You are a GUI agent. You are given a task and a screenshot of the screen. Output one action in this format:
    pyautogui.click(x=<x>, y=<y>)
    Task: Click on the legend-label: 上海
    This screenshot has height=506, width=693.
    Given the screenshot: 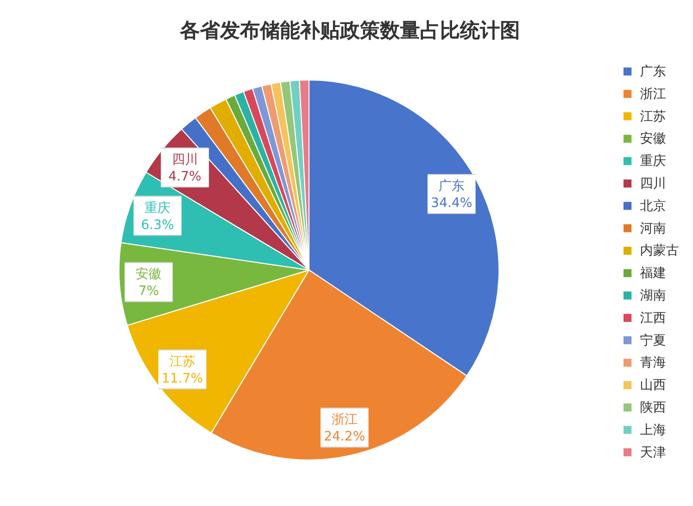 What is the action you would take?
    pyautogui.click(x=653, y=430)
    